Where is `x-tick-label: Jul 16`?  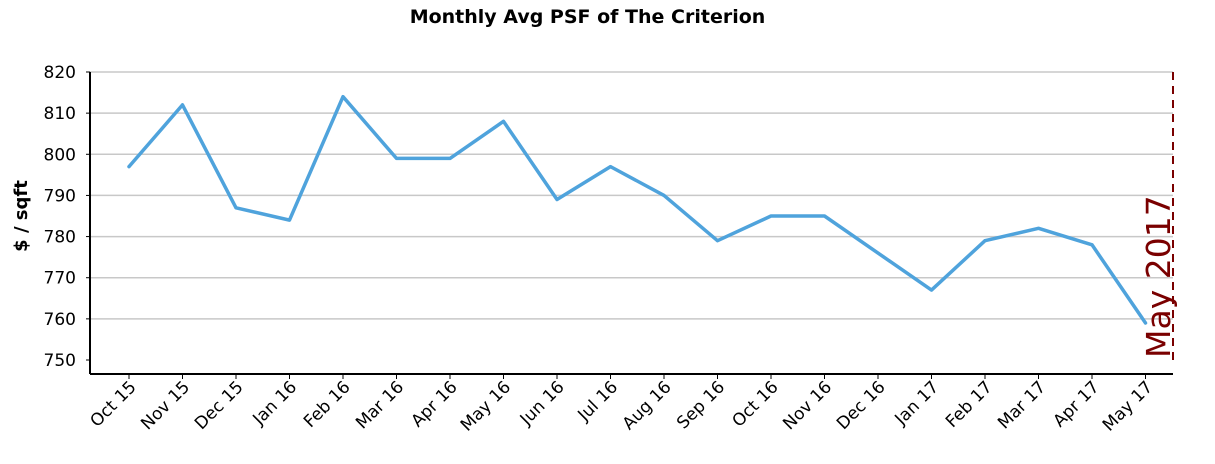
x-tick-label: Jul 16 is located at coordinates (598, 401).